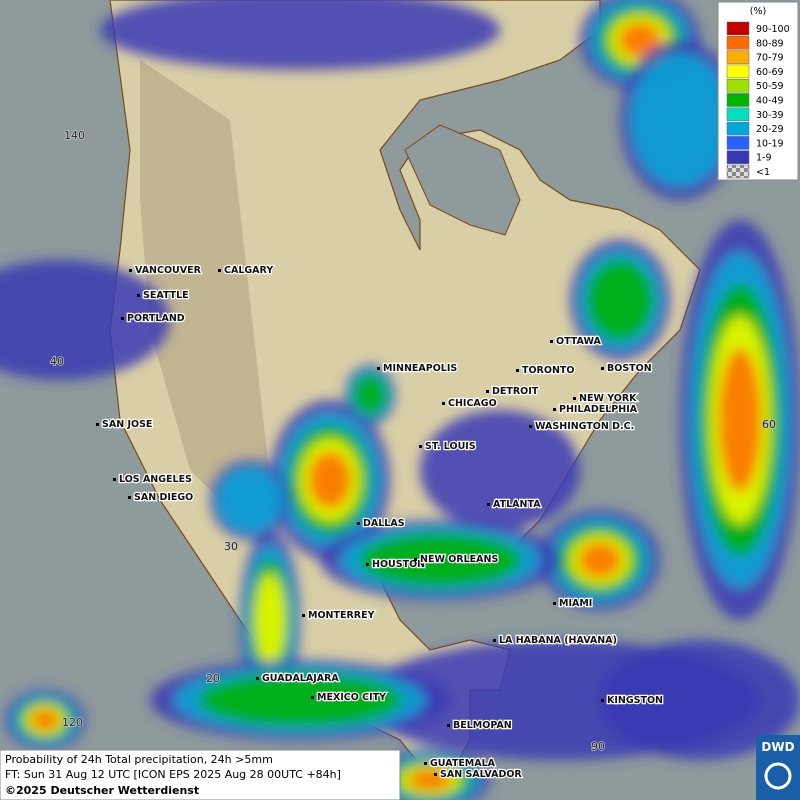 Image resolution: width=800 pixels, height=800 pixels. I want to click on city-label: SAN DIEGO, so click(163, 497).